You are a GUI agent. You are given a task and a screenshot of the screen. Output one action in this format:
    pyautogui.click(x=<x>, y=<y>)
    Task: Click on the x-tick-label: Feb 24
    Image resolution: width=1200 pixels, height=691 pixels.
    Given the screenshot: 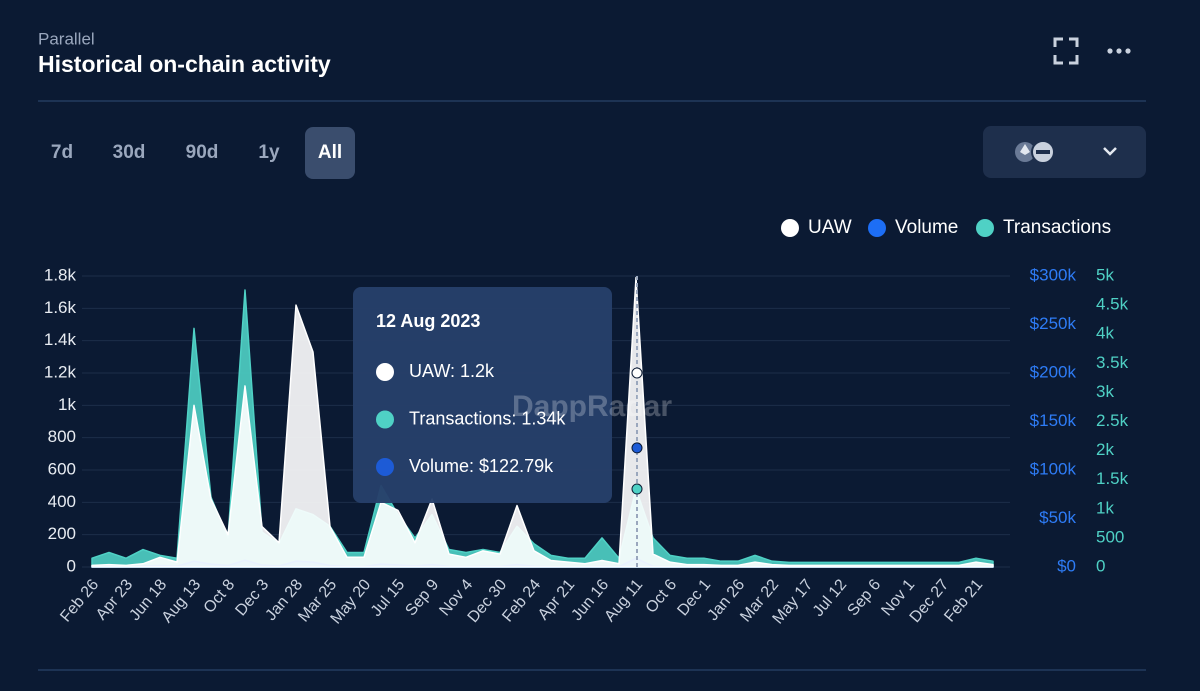 What is the action you would take?
    pyautogui.click(x=521, y=600)
    